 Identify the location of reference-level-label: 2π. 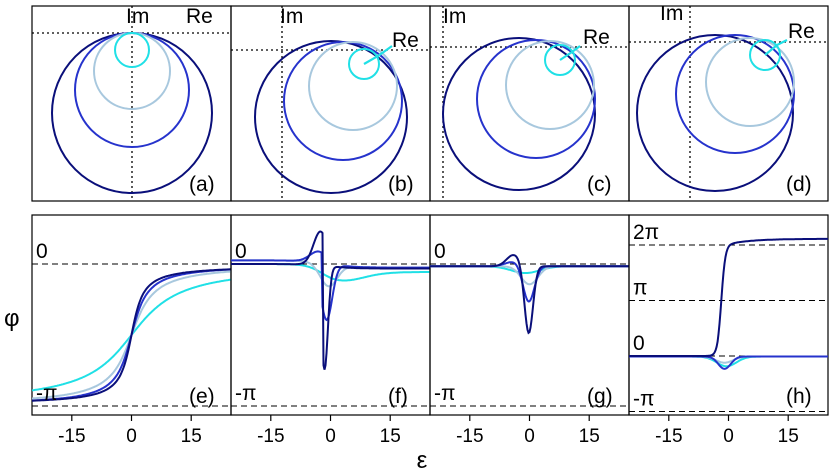
(646, 232).